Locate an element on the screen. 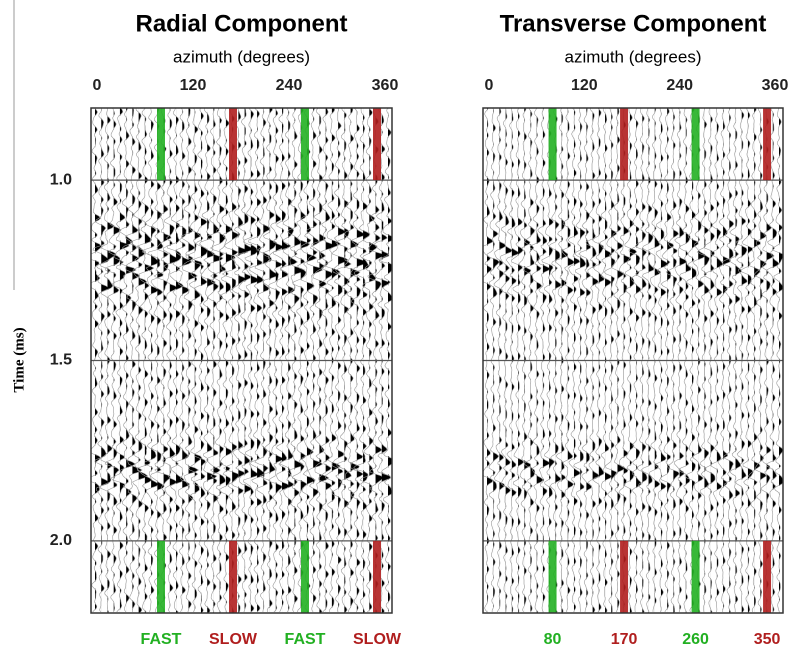  y-tick-label: 1.0 is located at coordinates (61, 179).